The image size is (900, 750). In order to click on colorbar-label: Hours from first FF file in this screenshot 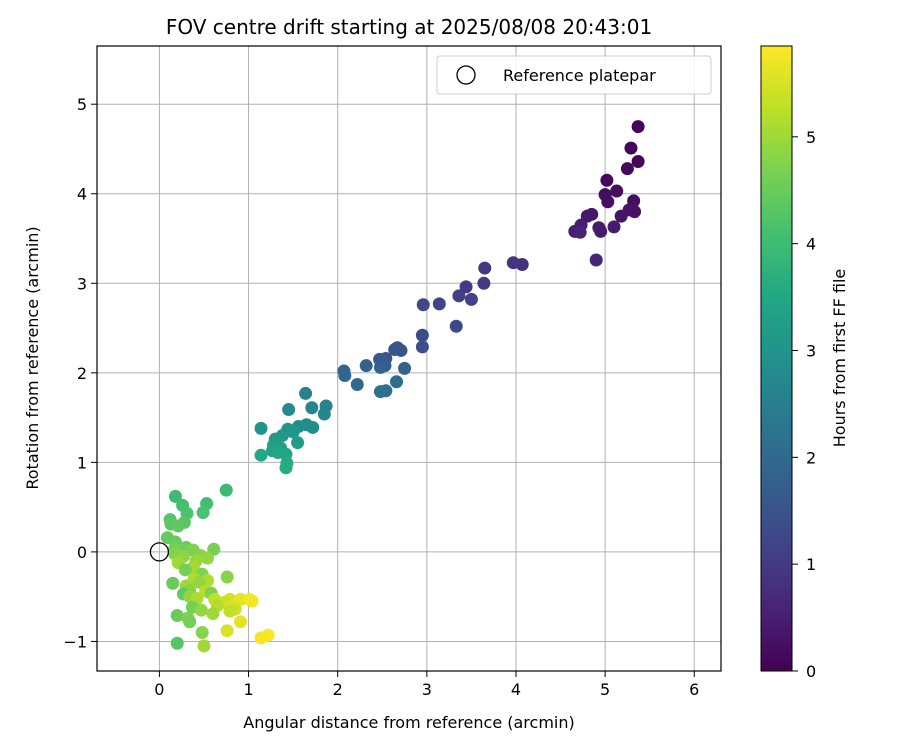, I will do `click(839, 358)`.